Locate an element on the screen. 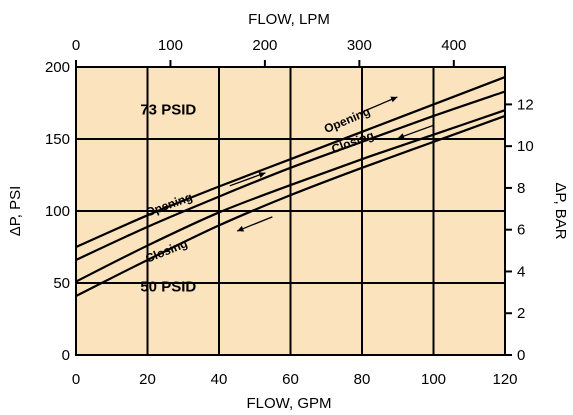 Image resolution: width=573 pixels, height=415 pixels. right-axis-title: ΔP, BAR is located at coordinates (560, 210).